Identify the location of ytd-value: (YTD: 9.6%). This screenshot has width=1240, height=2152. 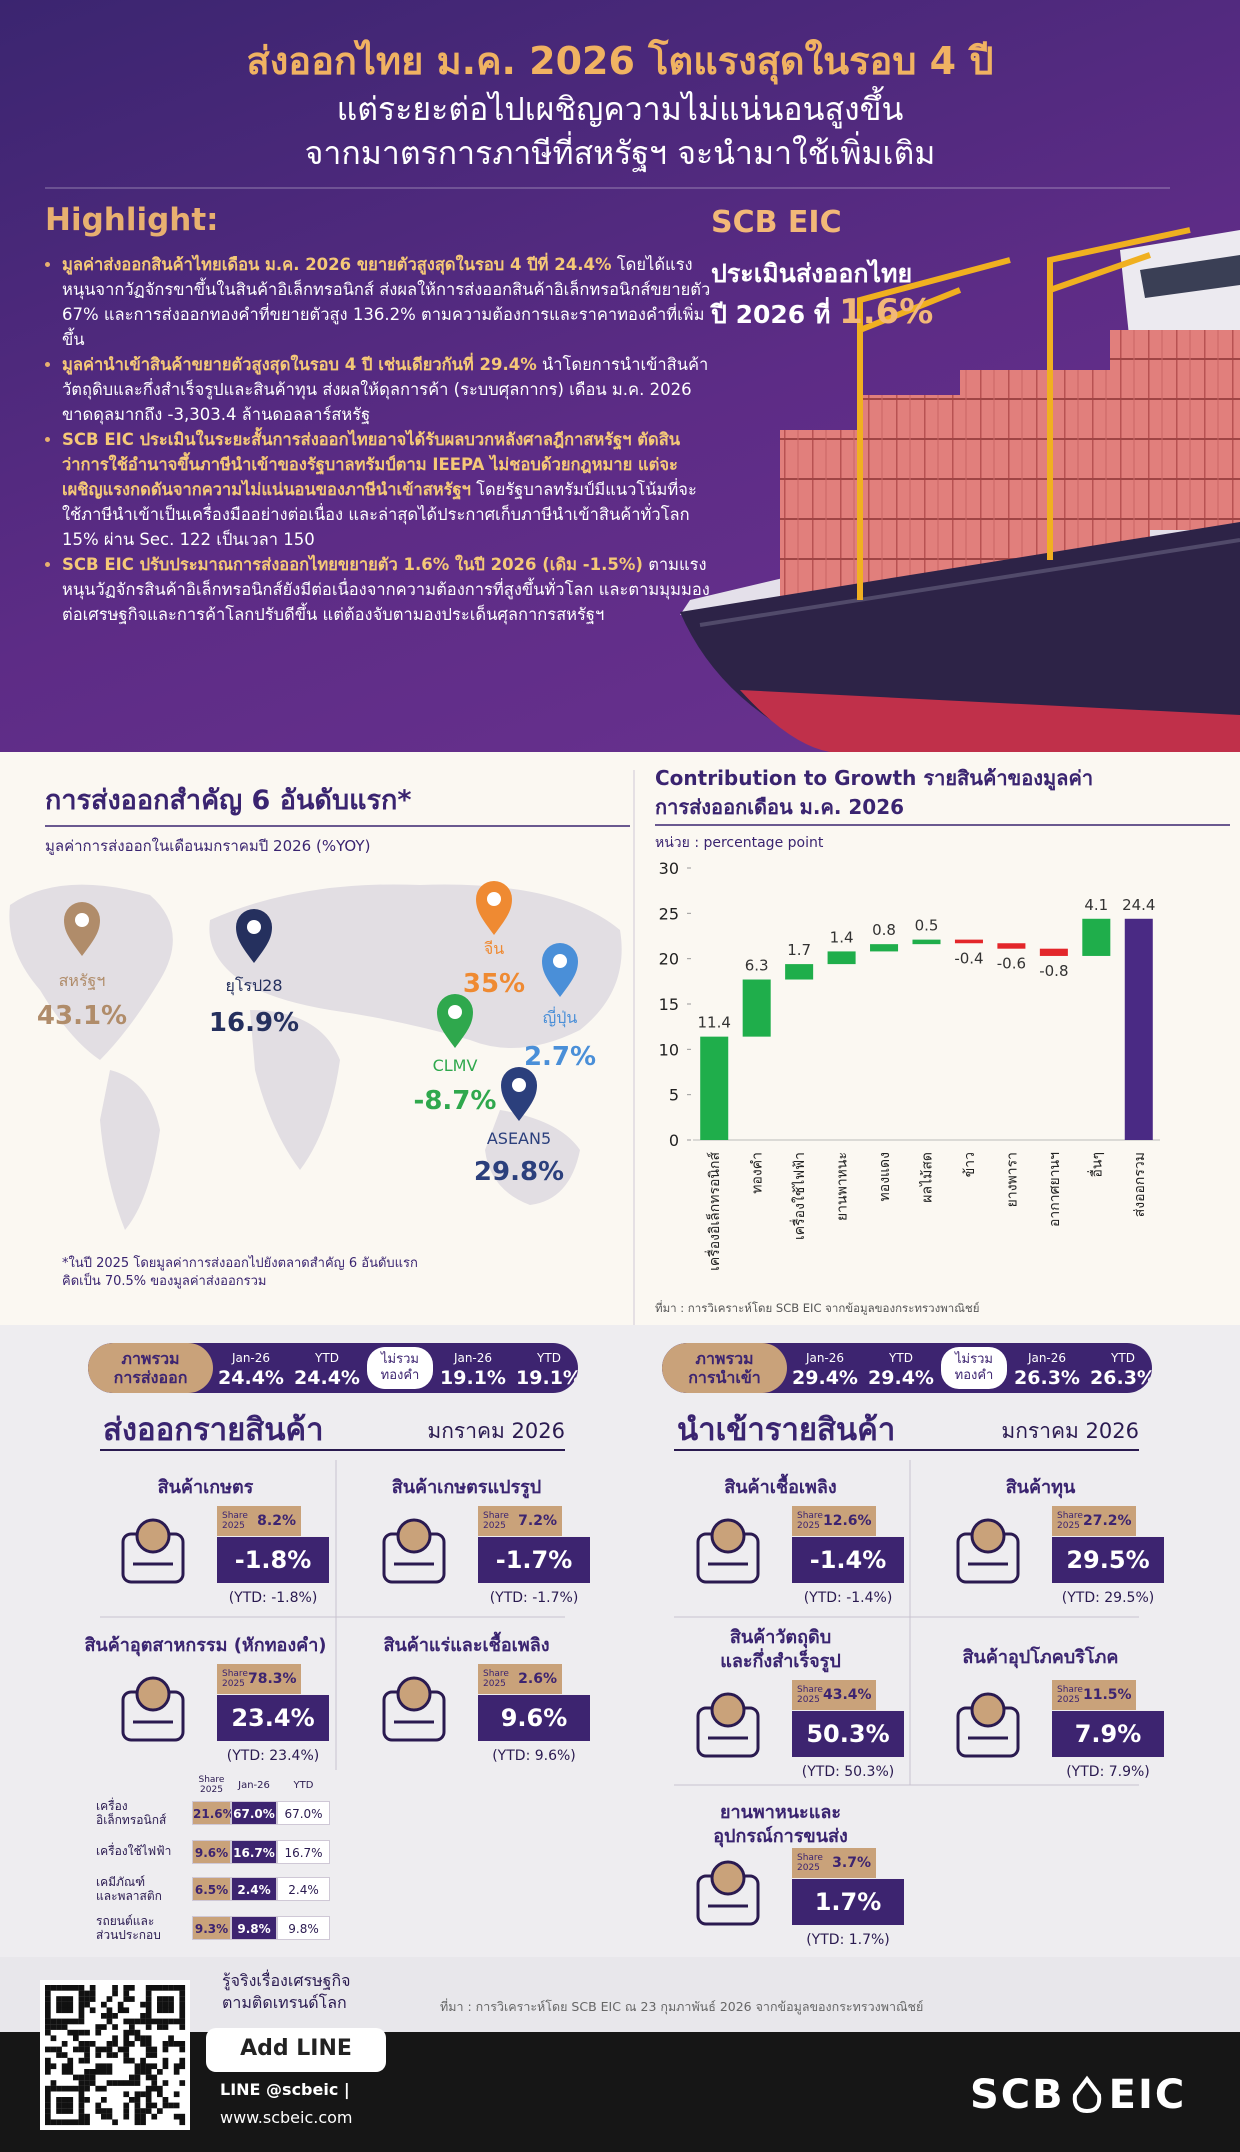
(534, 1756).